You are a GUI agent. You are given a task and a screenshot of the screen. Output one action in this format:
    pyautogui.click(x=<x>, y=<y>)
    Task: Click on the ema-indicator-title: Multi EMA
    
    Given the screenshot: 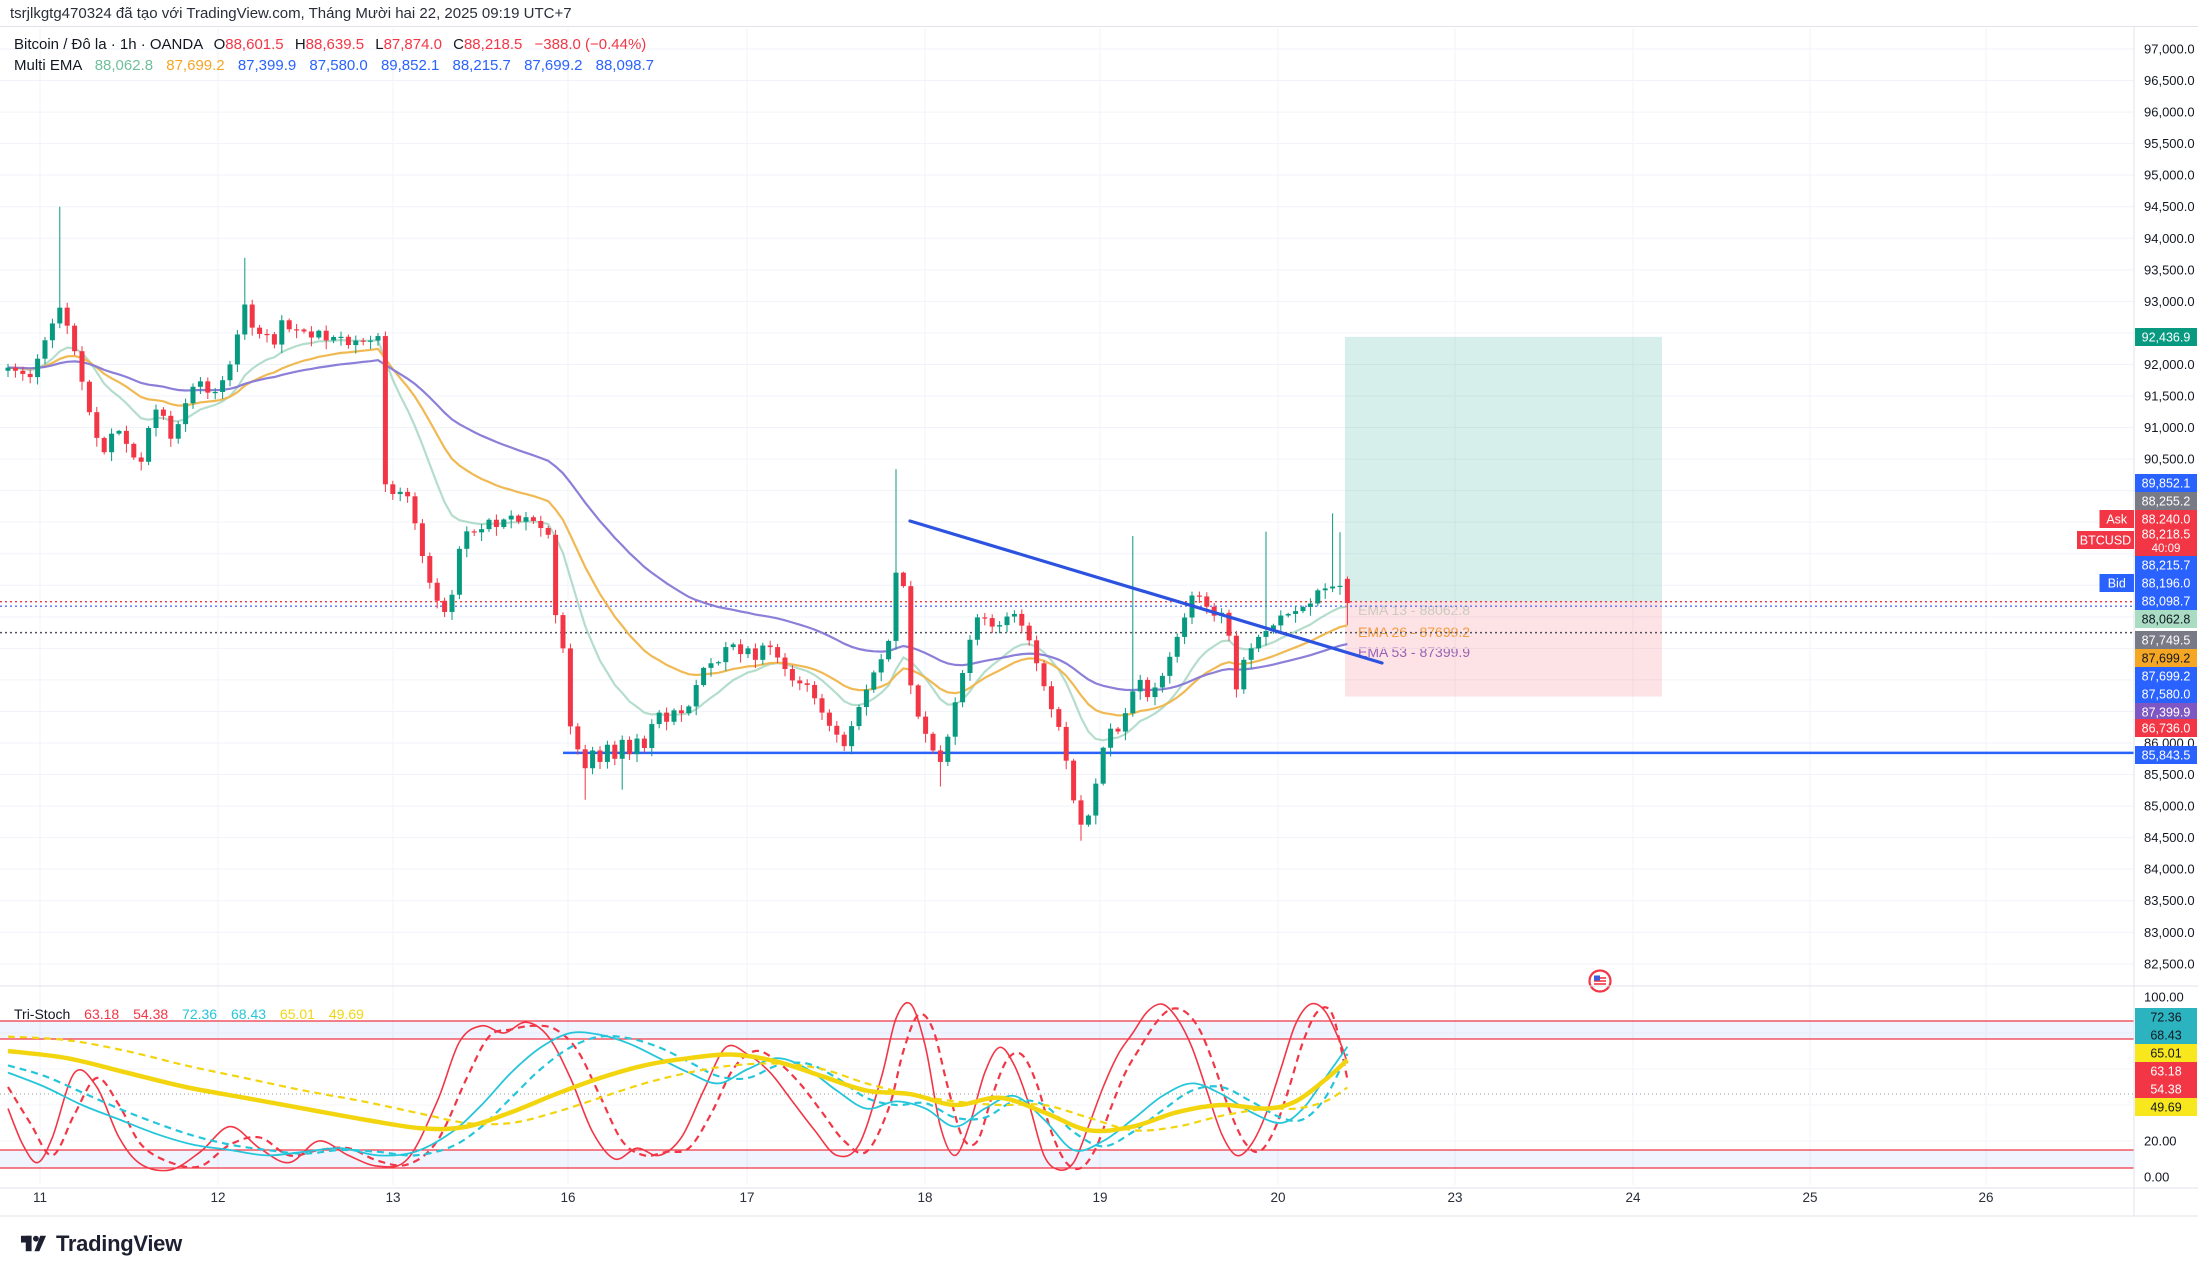 What is the action you would take?
    pyautogui.click(x=48, y=65)
    